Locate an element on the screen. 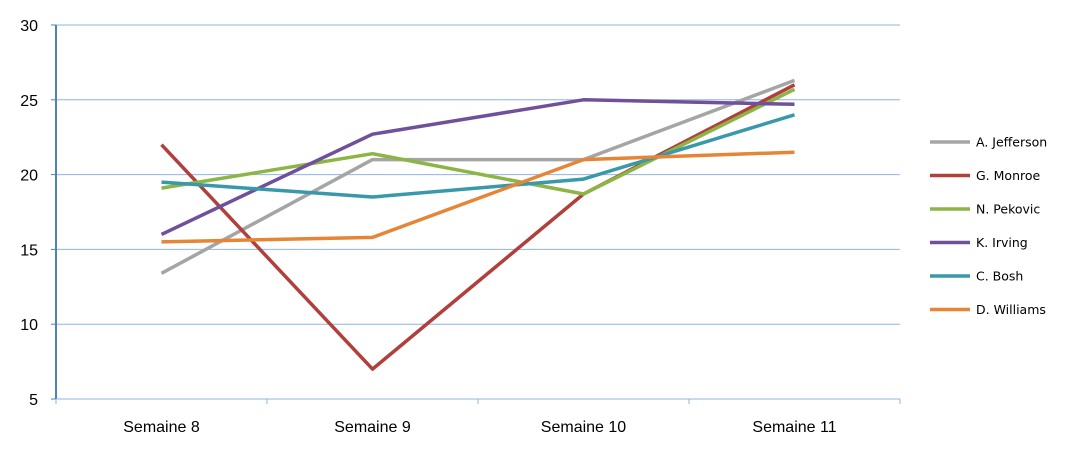 This screenshot has width=1083, height=453. x-tick-label: Semaine 10 is located at coordinates (583, 427).